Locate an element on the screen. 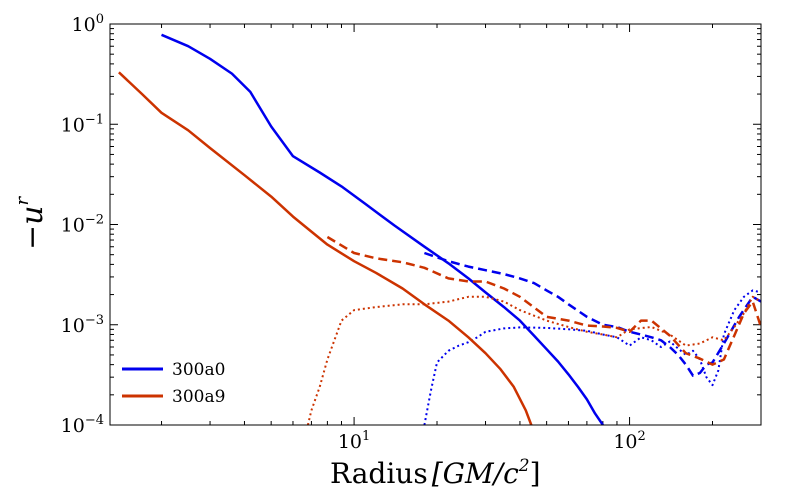 The image size is (800, 500). y-tick-label: 10⁰ is located at coordinates (88, 24).